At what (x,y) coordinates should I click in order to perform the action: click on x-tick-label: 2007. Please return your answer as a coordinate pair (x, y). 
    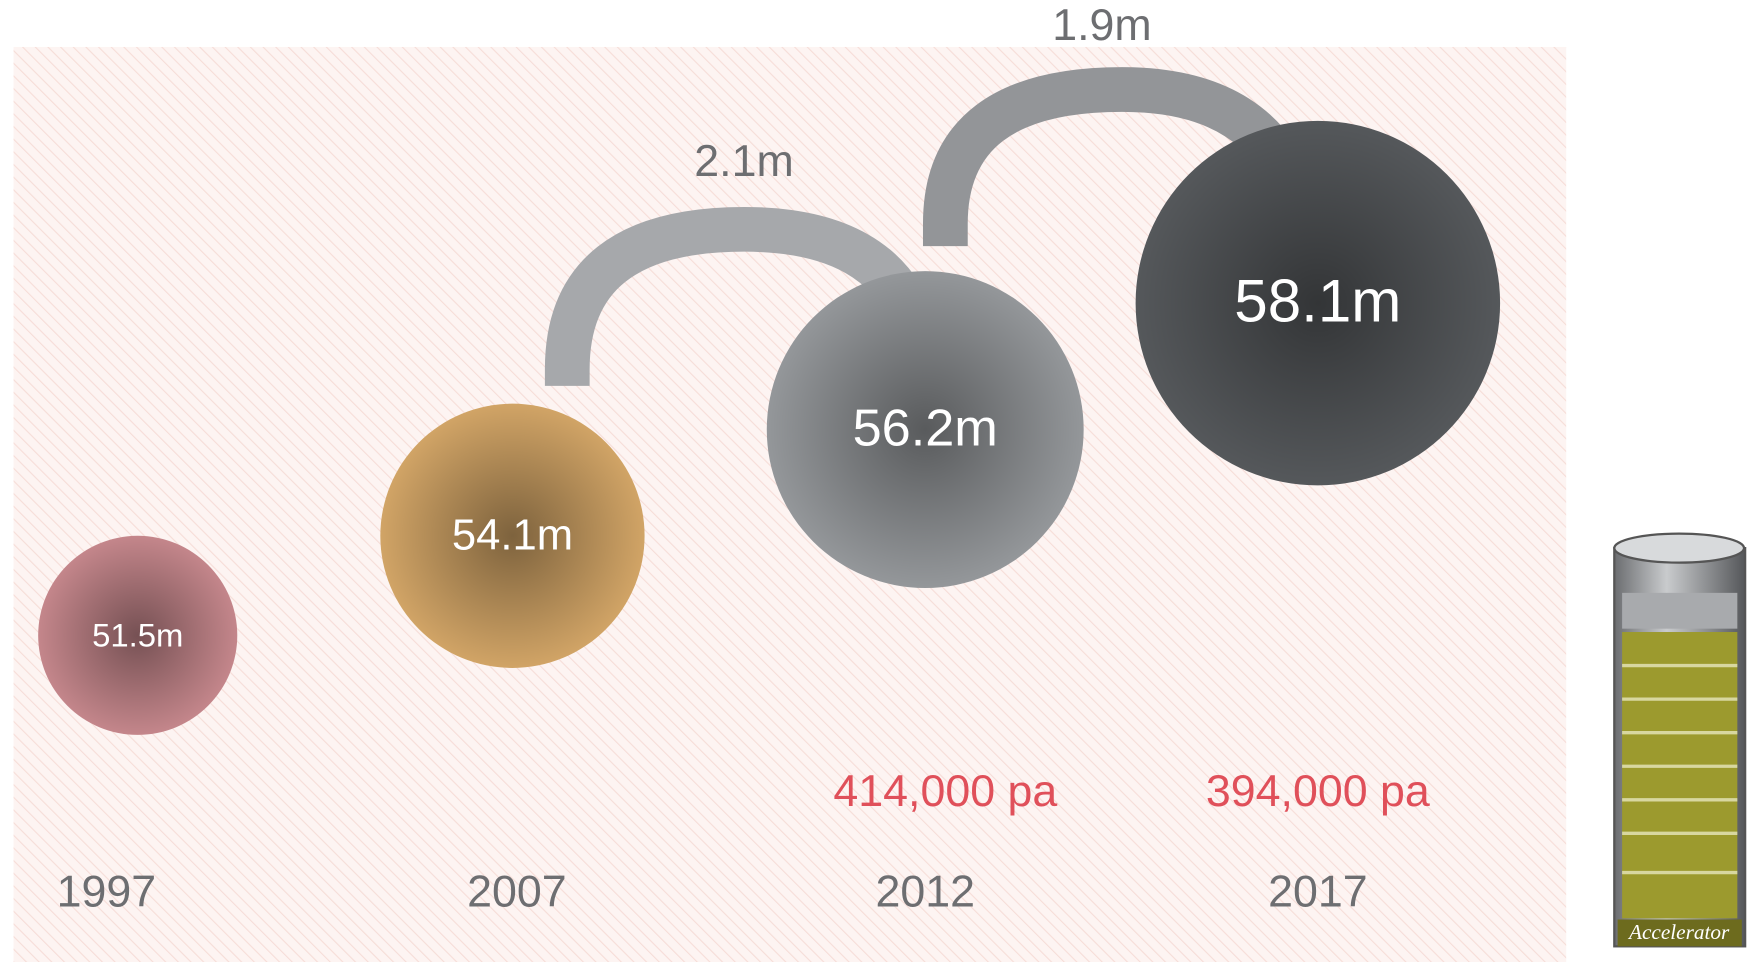
    Looking at the image, I should click on (517, 892).